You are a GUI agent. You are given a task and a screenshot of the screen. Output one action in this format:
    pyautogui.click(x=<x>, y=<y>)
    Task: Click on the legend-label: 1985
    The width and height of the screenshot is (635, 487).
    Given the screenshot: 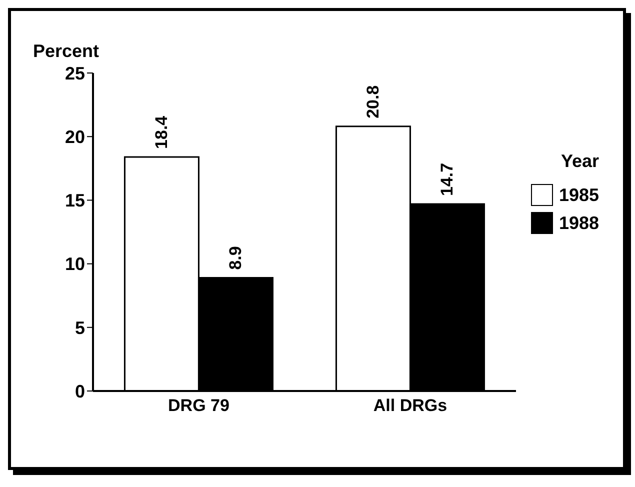 What is the action you would take?
    pyautogui.click(x=579, y=195)
    